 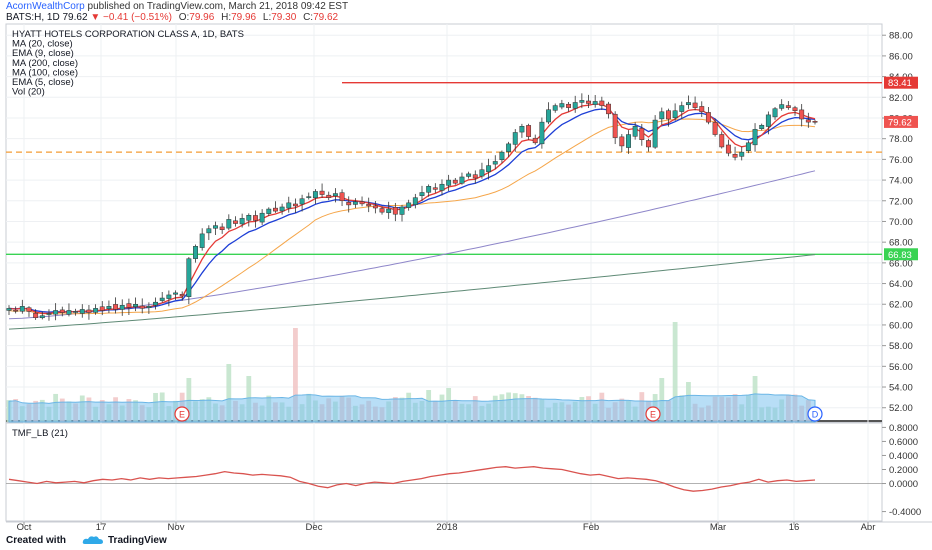 What do you see at coordinates (466, 540) in the screenshot?
I see `footer: Created with TradingView` at bounding box center [466, 540].